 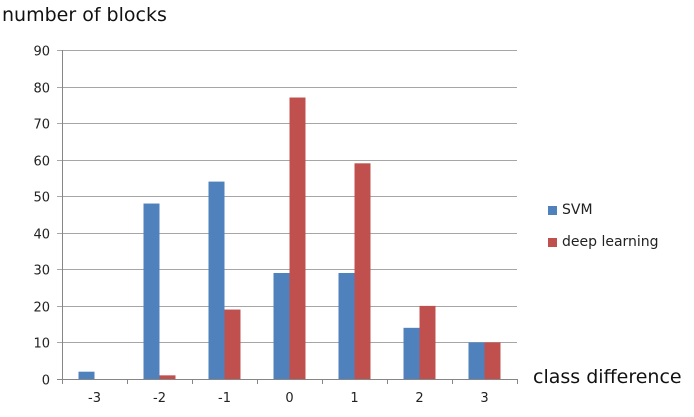 What do you see at coordinates (84, 15) in the screenshot?
I see `y-axis-title: number of blocks` at bounding box center [84, 15].